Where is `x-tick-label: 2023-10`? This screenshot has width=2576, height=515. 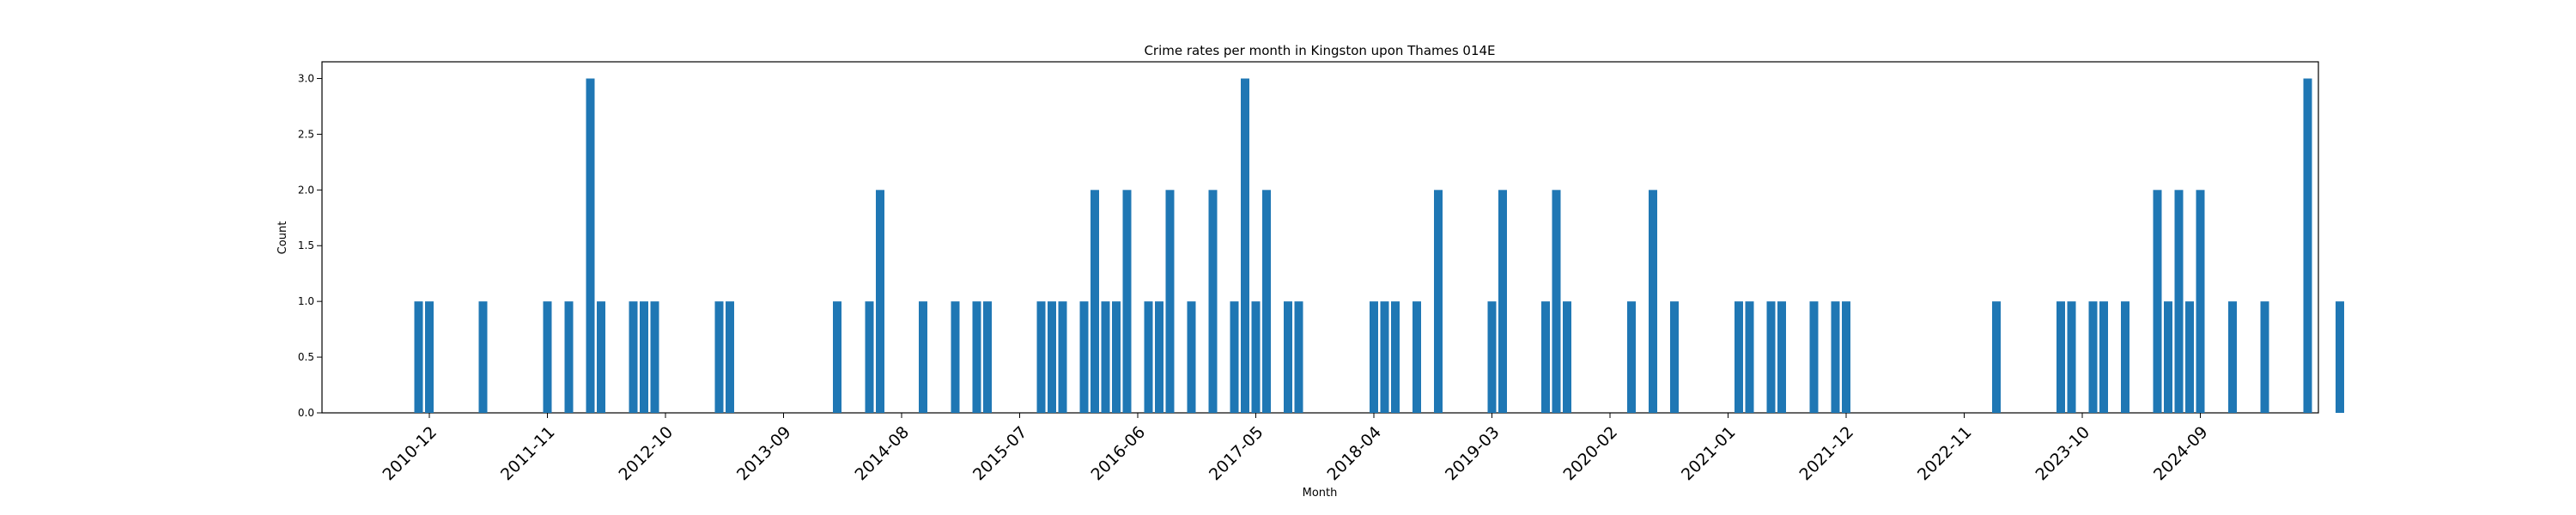 x-tick-label: 2023-10 is located at coordinates (2062, 454).